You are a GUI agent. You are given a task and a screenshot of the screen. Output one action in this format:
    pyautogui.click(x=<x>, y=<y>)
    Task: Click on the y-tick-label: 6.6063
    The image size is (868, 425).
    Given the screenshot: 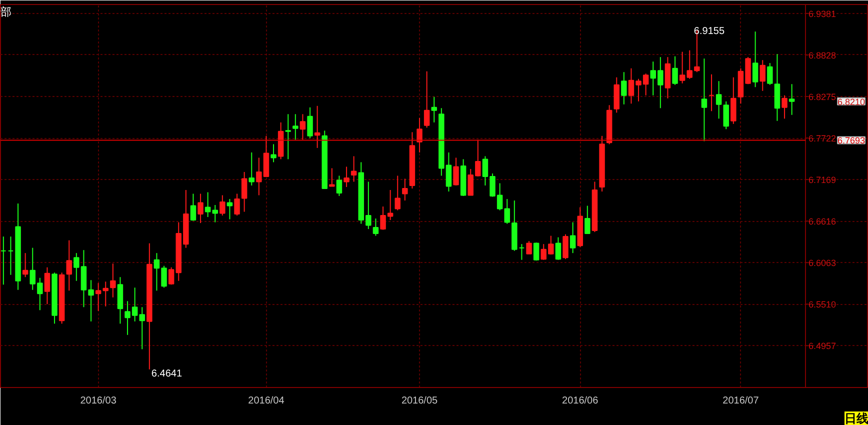 What is the action you would take?
    pyautogui.click(x=822, y=263)
    